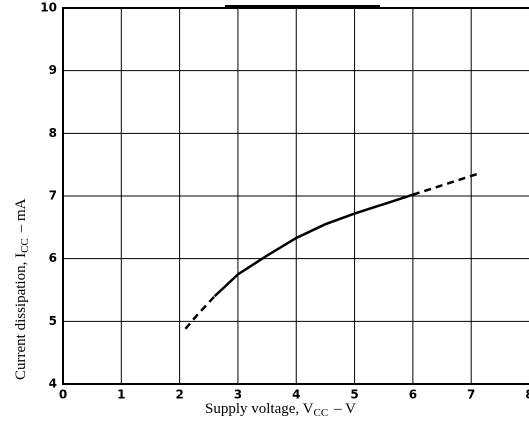 The image size is (529, 432). I want to click on y-axis-label: Current dissipation, ICC – mA, so click(21, 289).